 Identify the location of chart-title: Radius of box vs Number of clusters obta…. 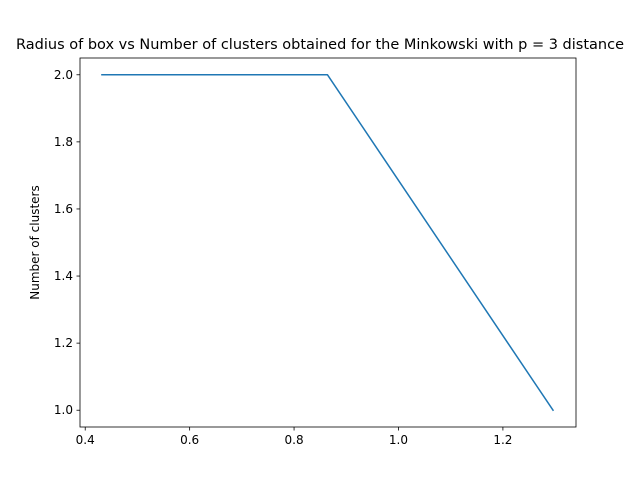
(320, 45).